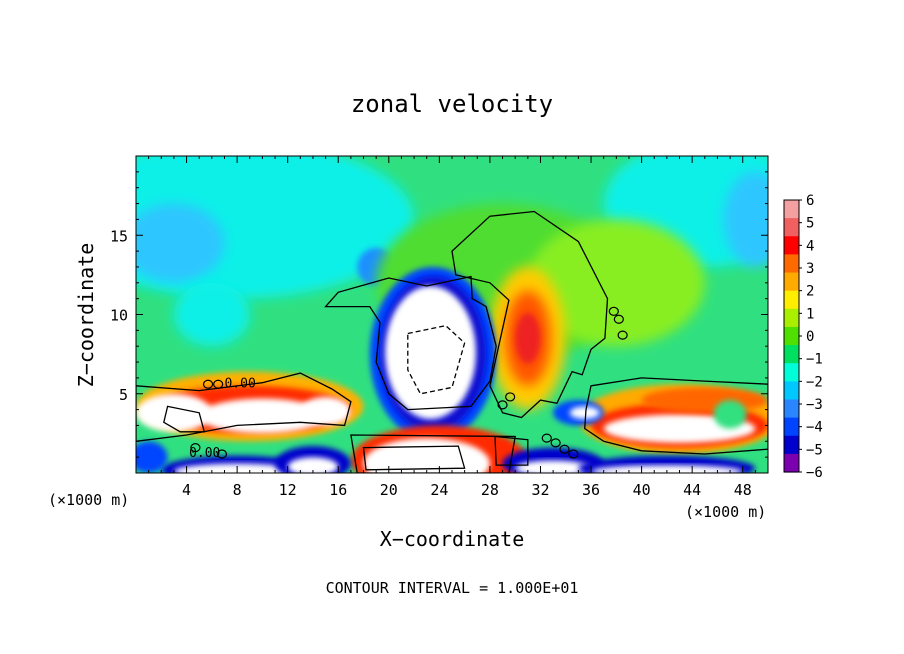 This screenshot has height=654, width=904. Describe the element at coordinates (810, 314) in the screenshot. I see `colorbar-label: 1` at that location.